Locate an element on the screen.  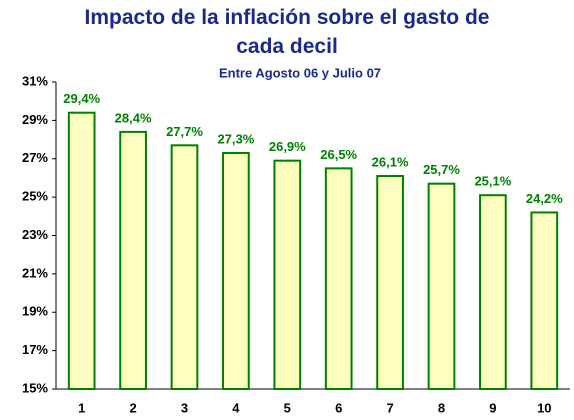
y-tick-label: 17% is located at coordinates (35, 349).